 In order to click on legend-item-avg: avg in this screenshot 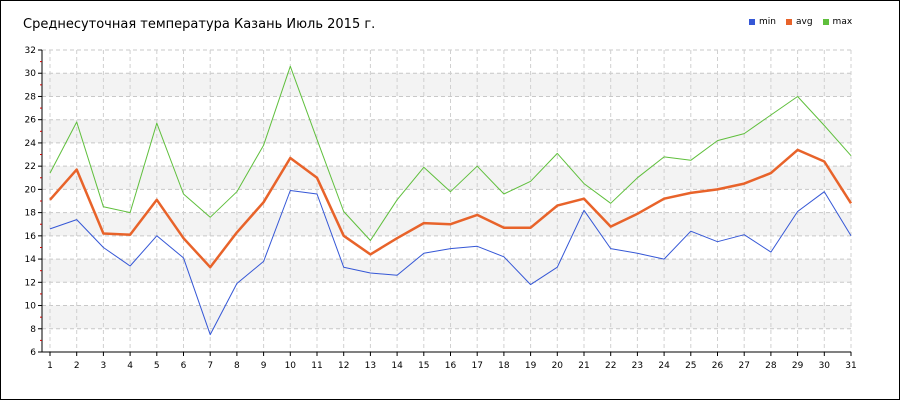, I will do `click(799, 22)`.